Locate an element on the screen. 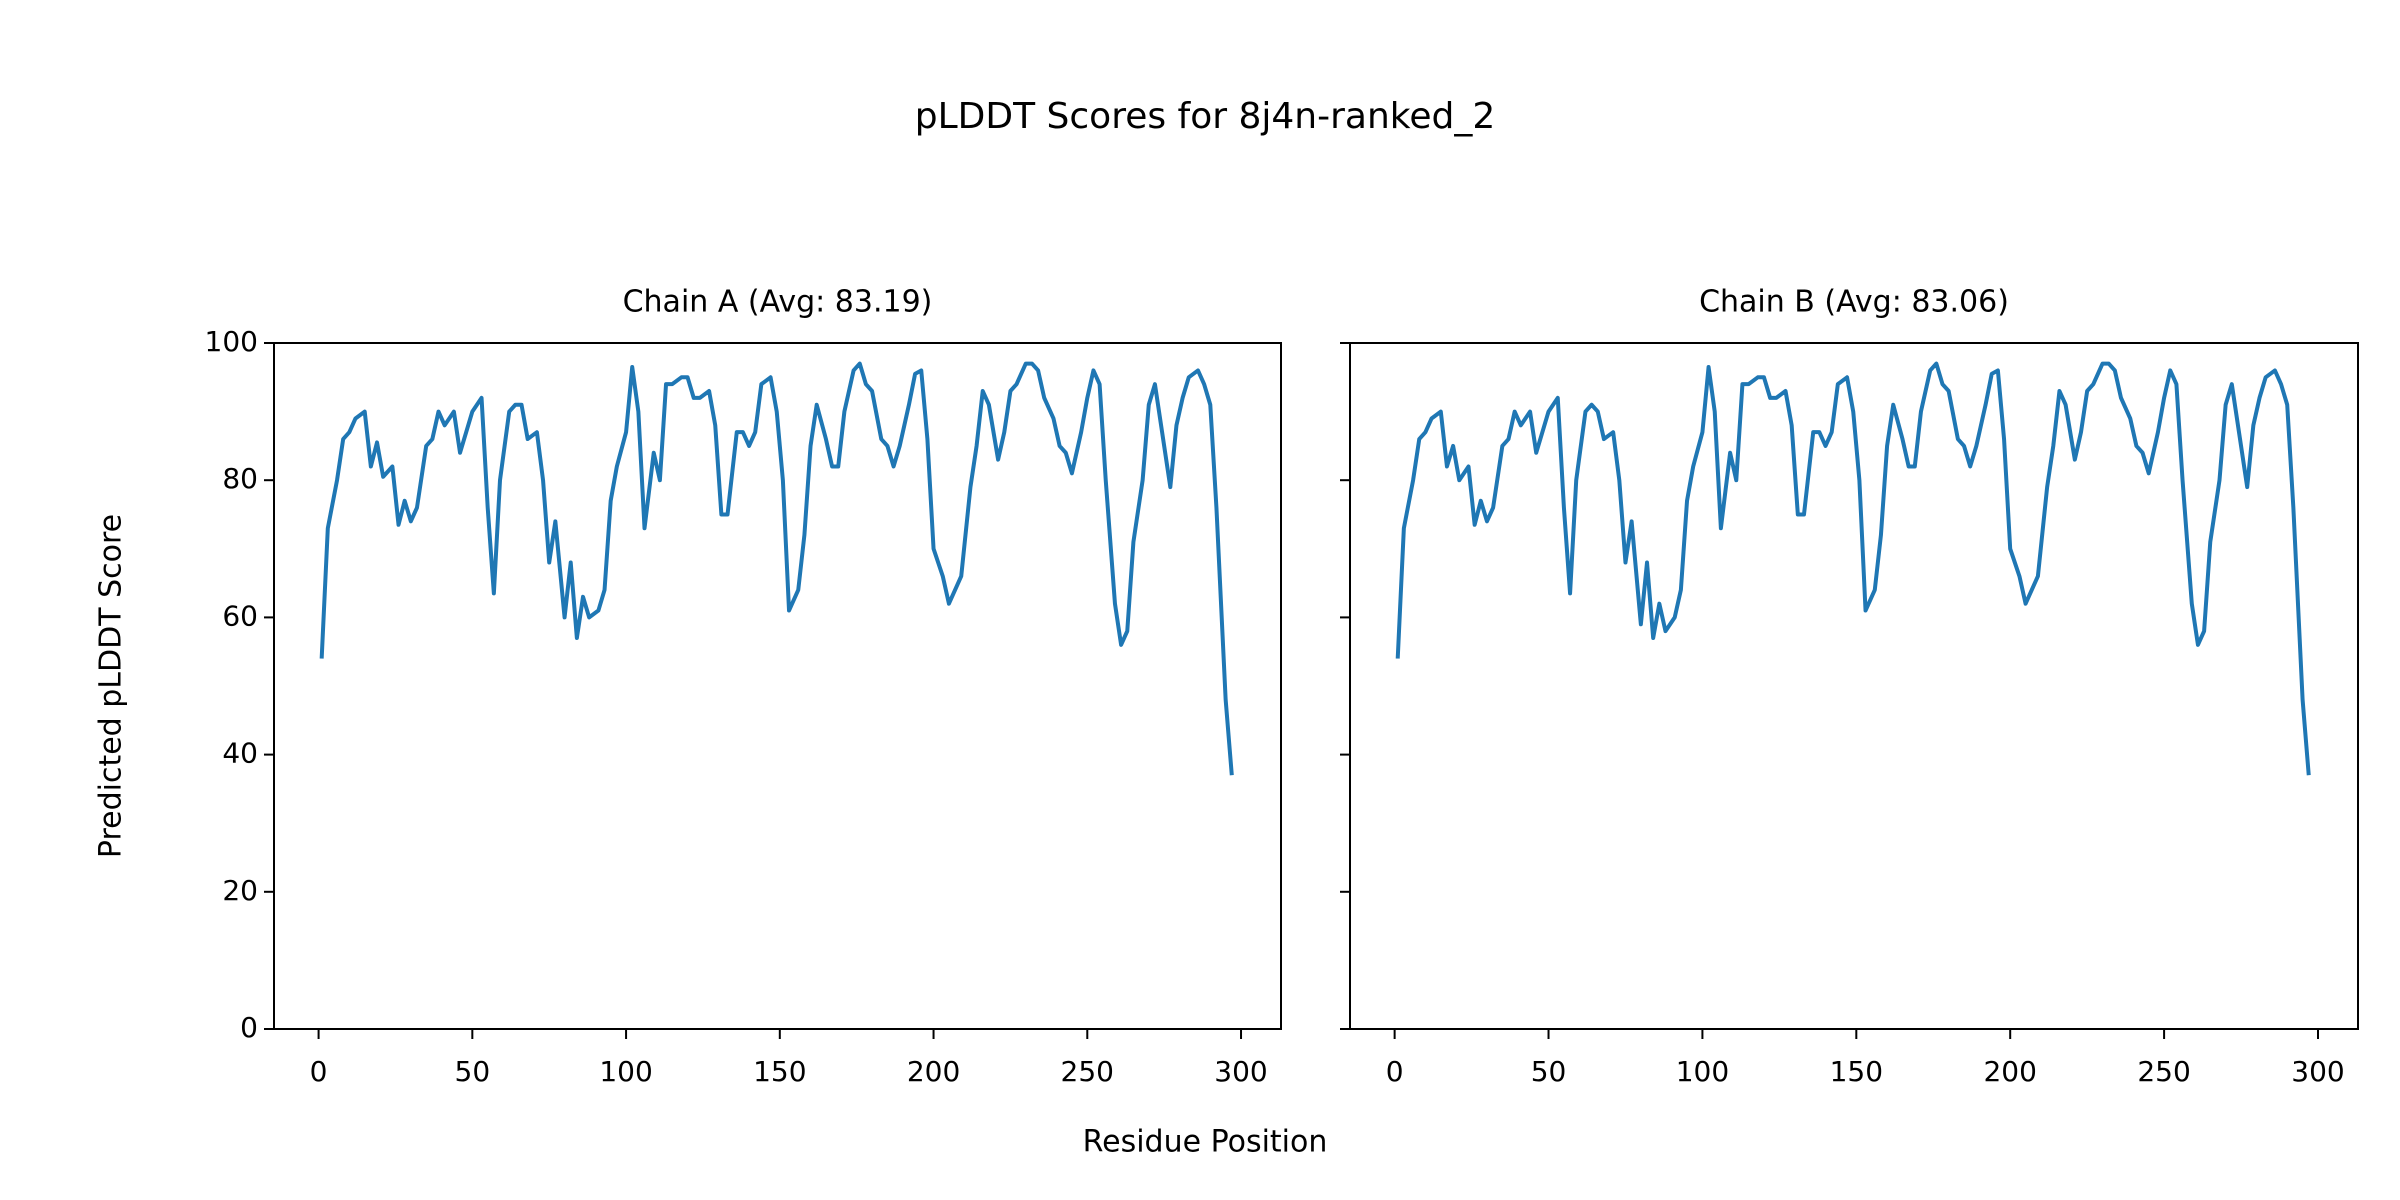  x-axis-label: Residue Position is located at coordinates (1205, 1142).